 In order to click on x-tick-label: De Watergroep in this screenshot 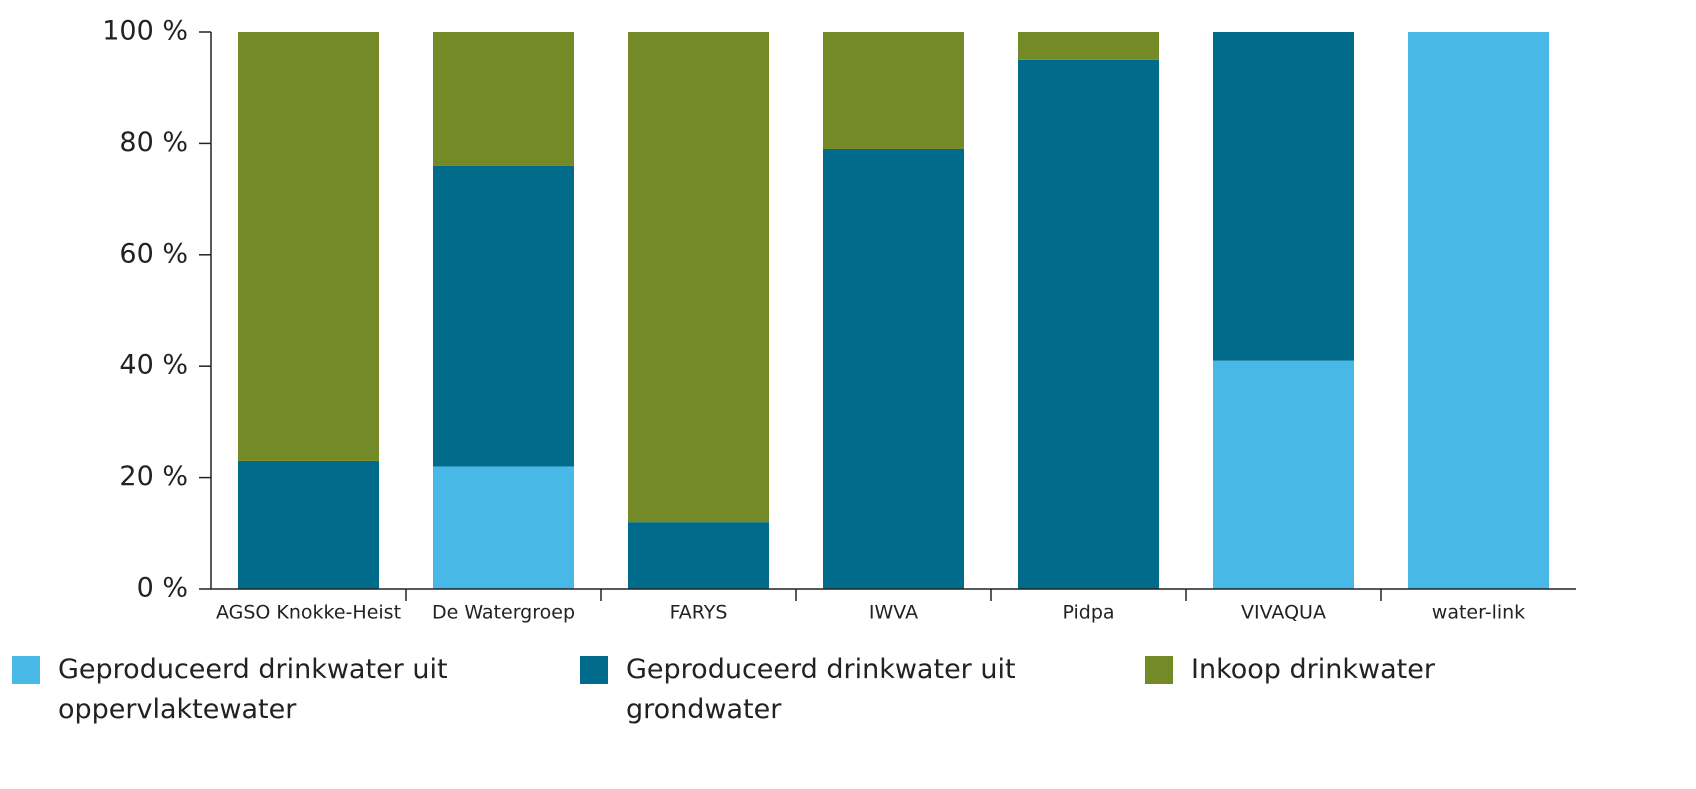, I will do `click(503, 613)`.